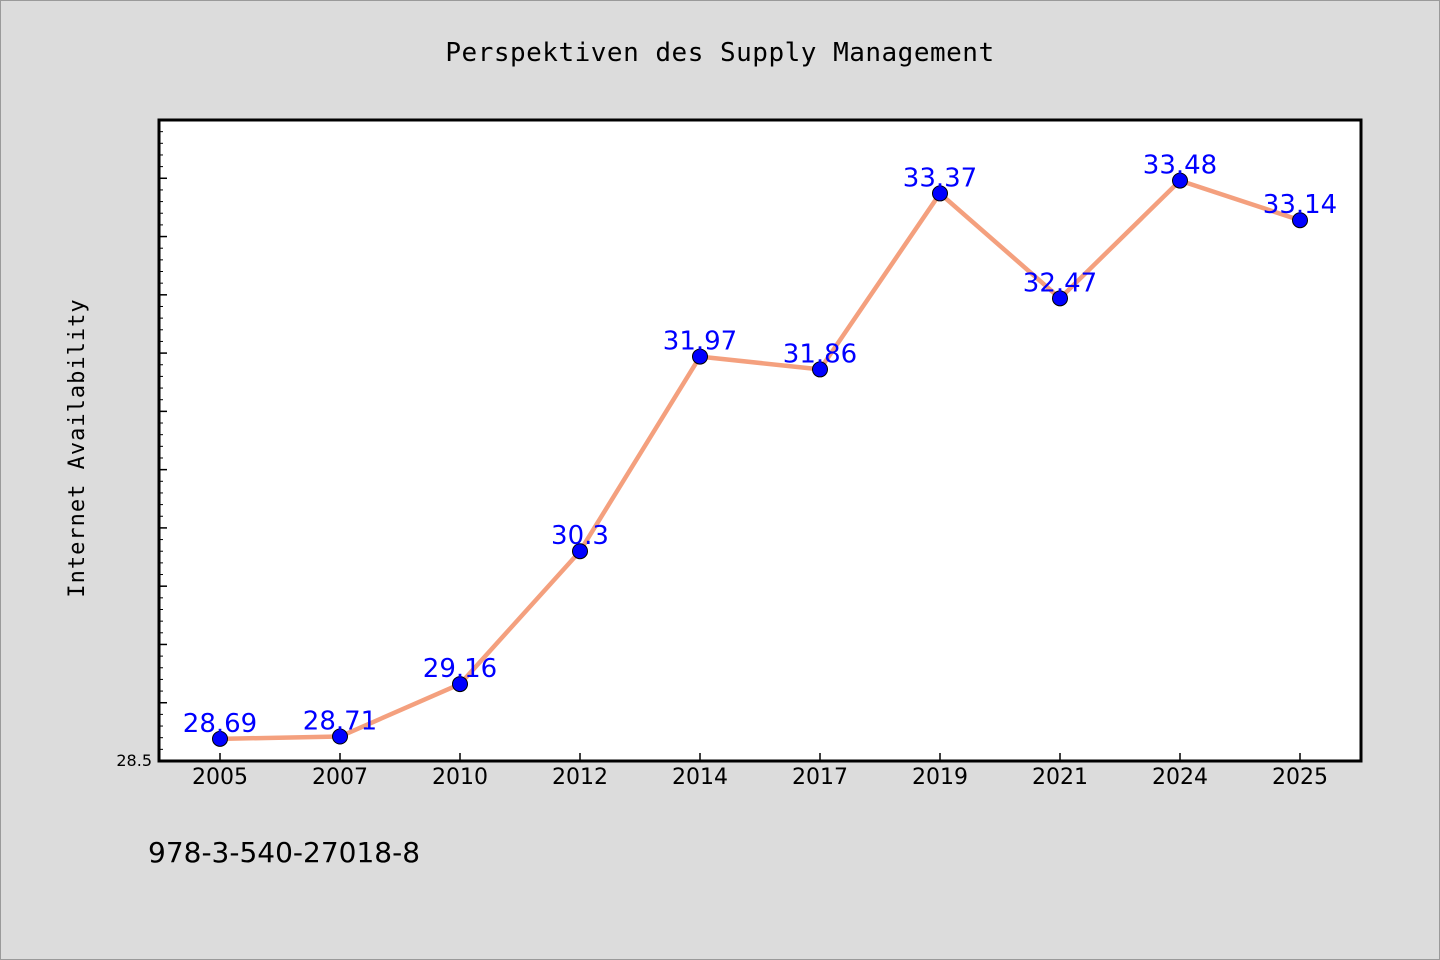 The image size is (1440, 960). Describe the element at coordinates (134, 760) in the screenshot. I see `y-axis-min-label: 28.5` at that location.